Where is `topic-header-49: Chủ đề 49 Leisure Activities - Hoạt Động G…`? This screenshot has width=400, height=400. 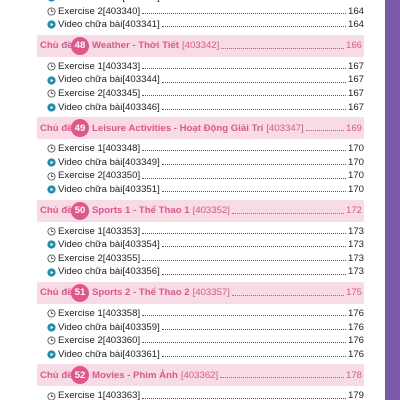
topic-header-49: Chủ đề 49 Leisure Activities - Hoạt Động G… is located at coordinates (200, 128).